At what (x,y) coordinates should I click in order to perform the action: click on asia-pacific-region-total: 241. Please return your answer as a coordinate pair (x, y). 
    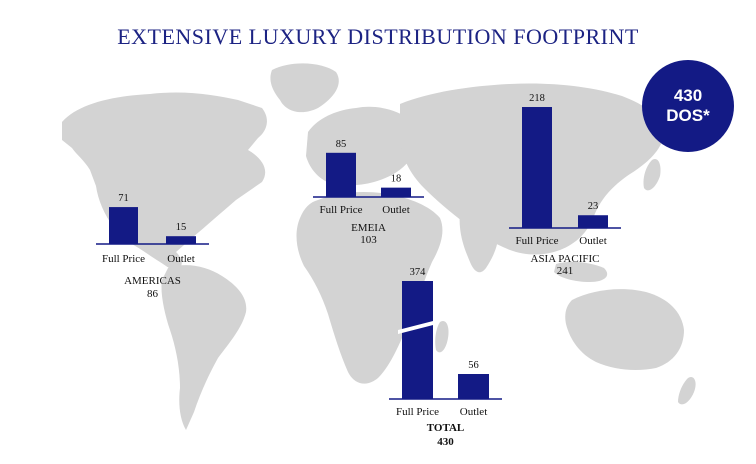
    Looking at the image, I should click on (565, 271).